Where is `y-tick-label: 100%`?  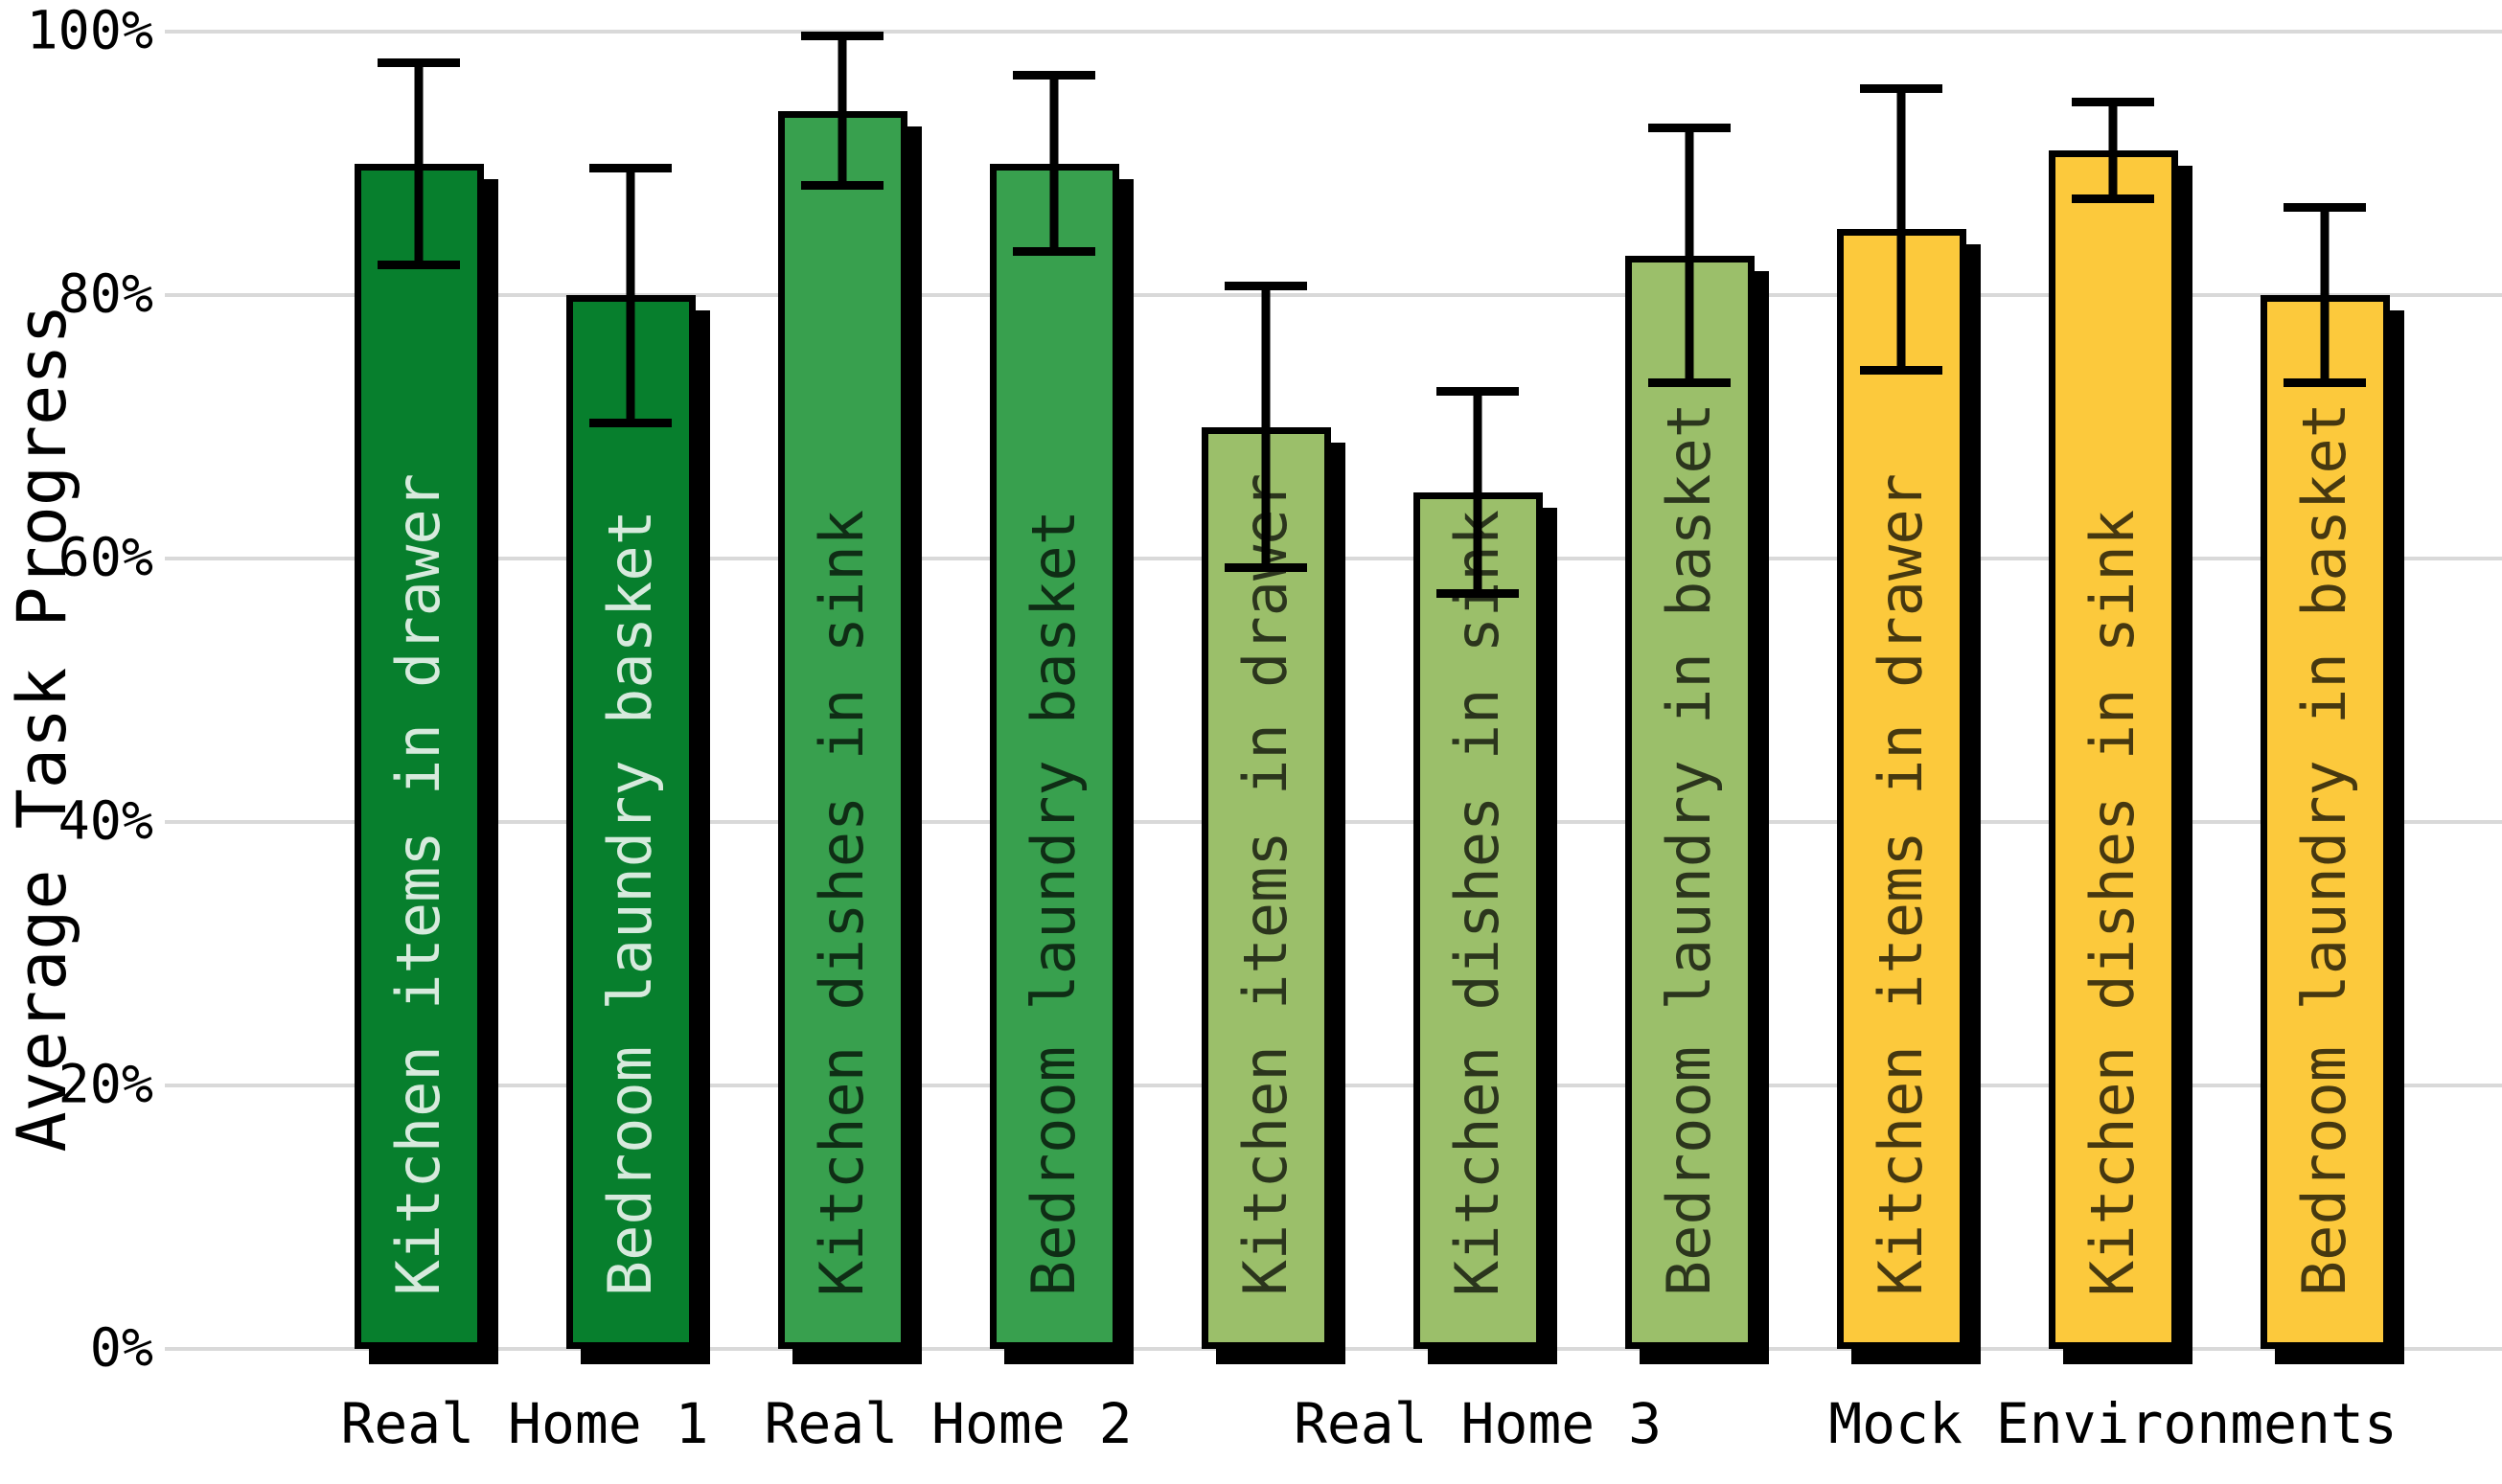
y-tick-label: 100% is located at coordinates (89, 30).